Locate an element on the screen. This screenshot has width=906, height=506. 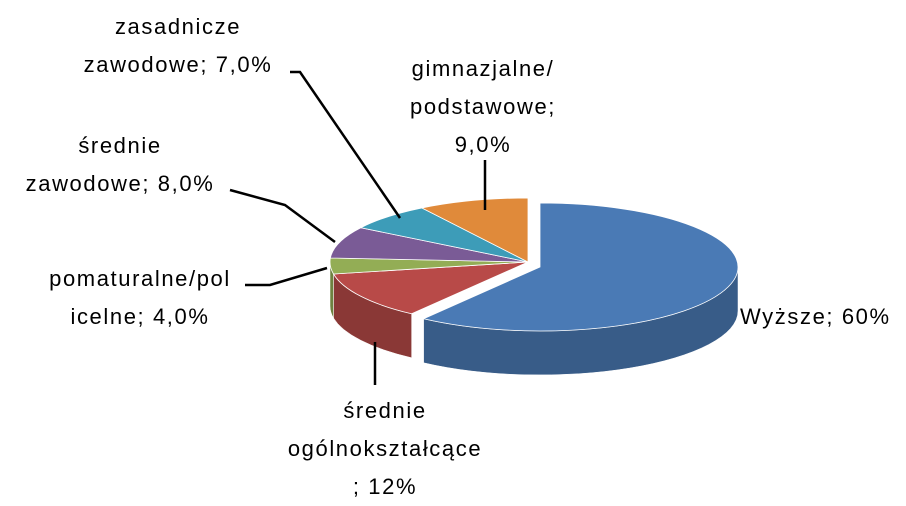
data-label: zasadnicze zawodowe; 7,0% is located at coordinates (178, 45).